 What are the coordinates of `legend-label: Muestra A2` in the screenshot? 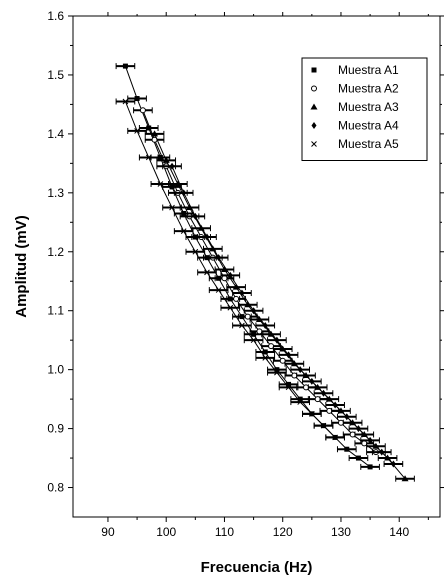 It's located at (368, 89).